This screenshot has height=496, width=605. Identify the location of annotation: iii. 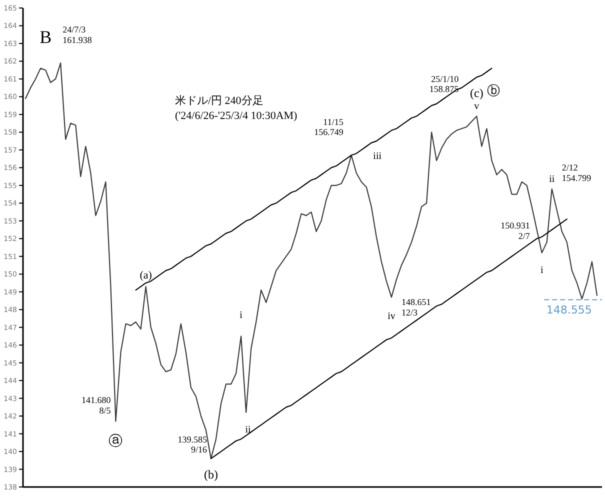
(377, 156).